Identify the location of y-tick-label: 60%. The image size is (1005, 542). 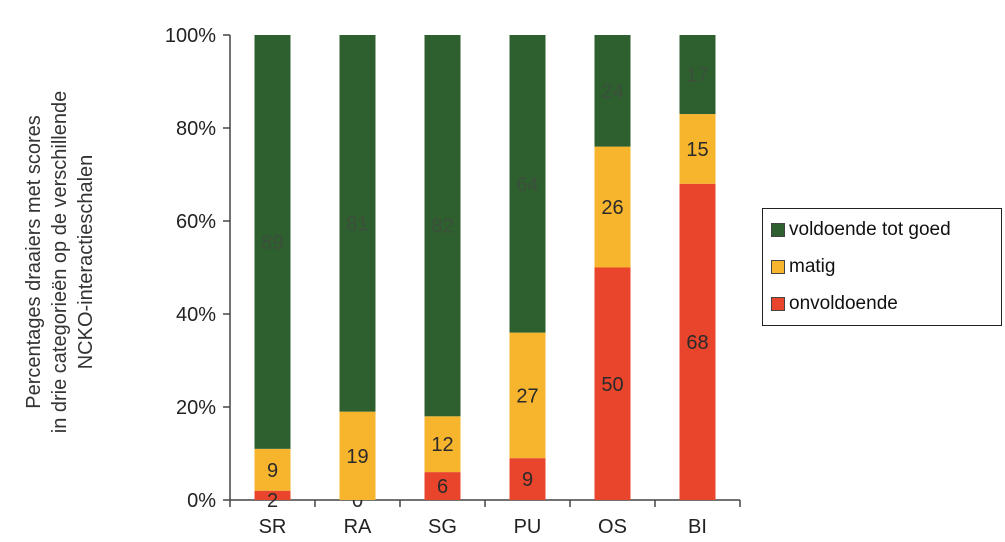
(196, 222).